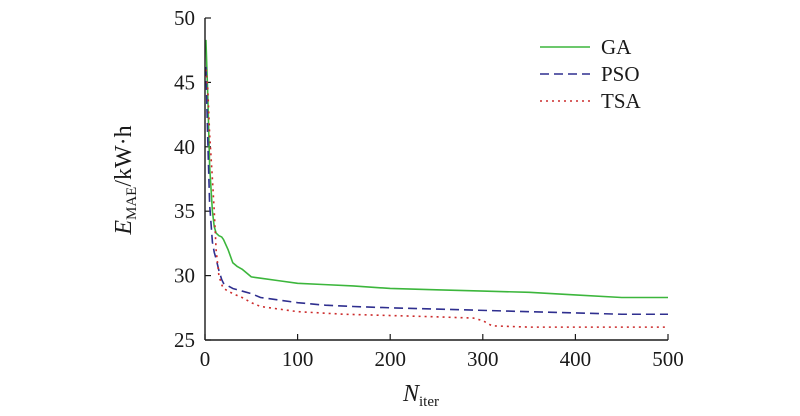  Describe the element at coordinates (390, 359) in the screenshot. I see `x-tick-label: 200` at that location.